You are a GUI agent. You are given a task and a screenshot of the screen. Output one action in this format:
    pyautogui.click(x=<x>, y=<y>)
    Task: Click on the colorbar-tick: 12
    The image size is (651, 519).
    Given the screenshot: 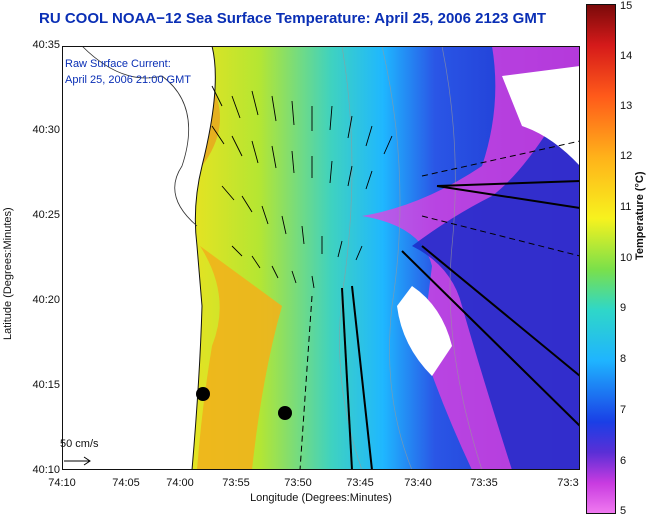 What is the action you would take?
    pyautogui.click(x=626, y=156)
    